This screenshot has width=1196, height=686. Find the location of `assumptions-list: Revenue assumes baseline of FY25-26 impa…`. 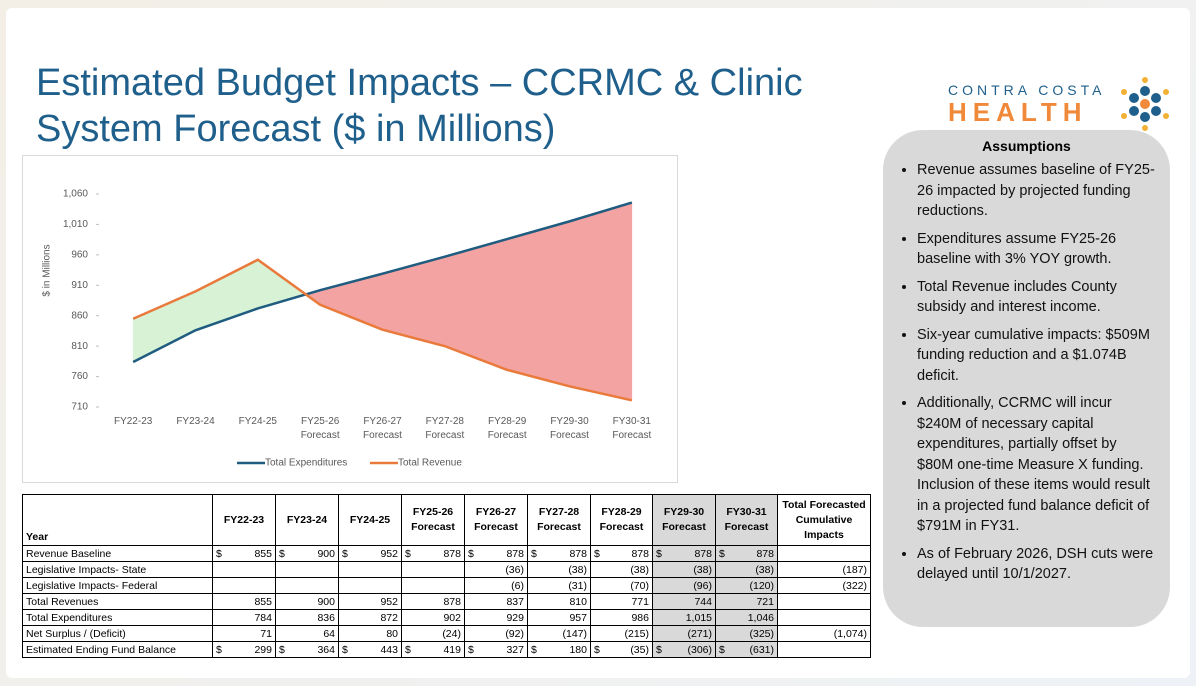

assumptions-list: Revenue assumes baseline of FY25-26 impa… is located at coordinates (1026, 372).